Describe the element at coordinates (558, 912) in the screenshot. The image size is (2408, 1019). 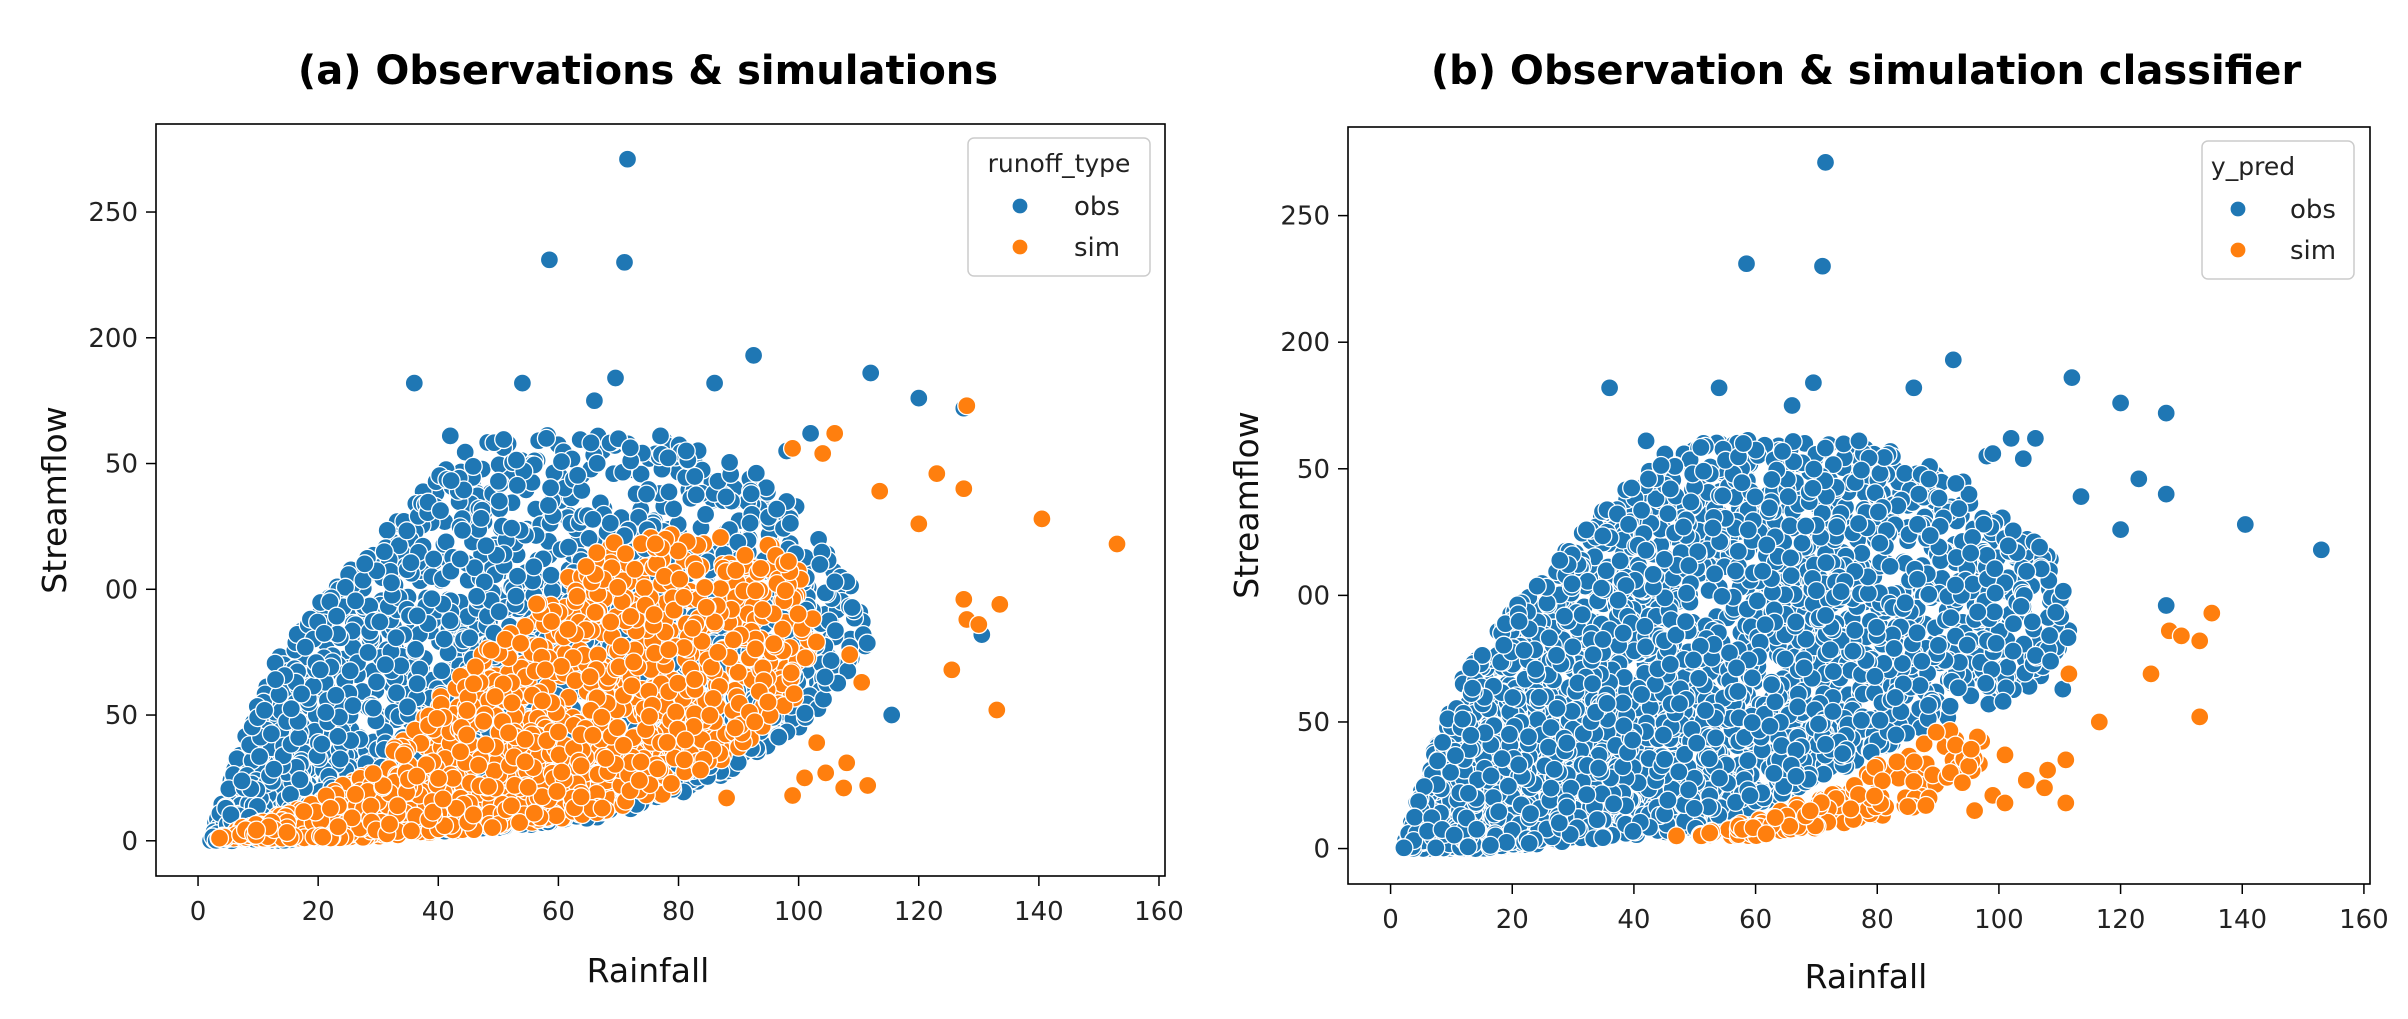
I see `panel-a-x-tick-label: 60` at that location.